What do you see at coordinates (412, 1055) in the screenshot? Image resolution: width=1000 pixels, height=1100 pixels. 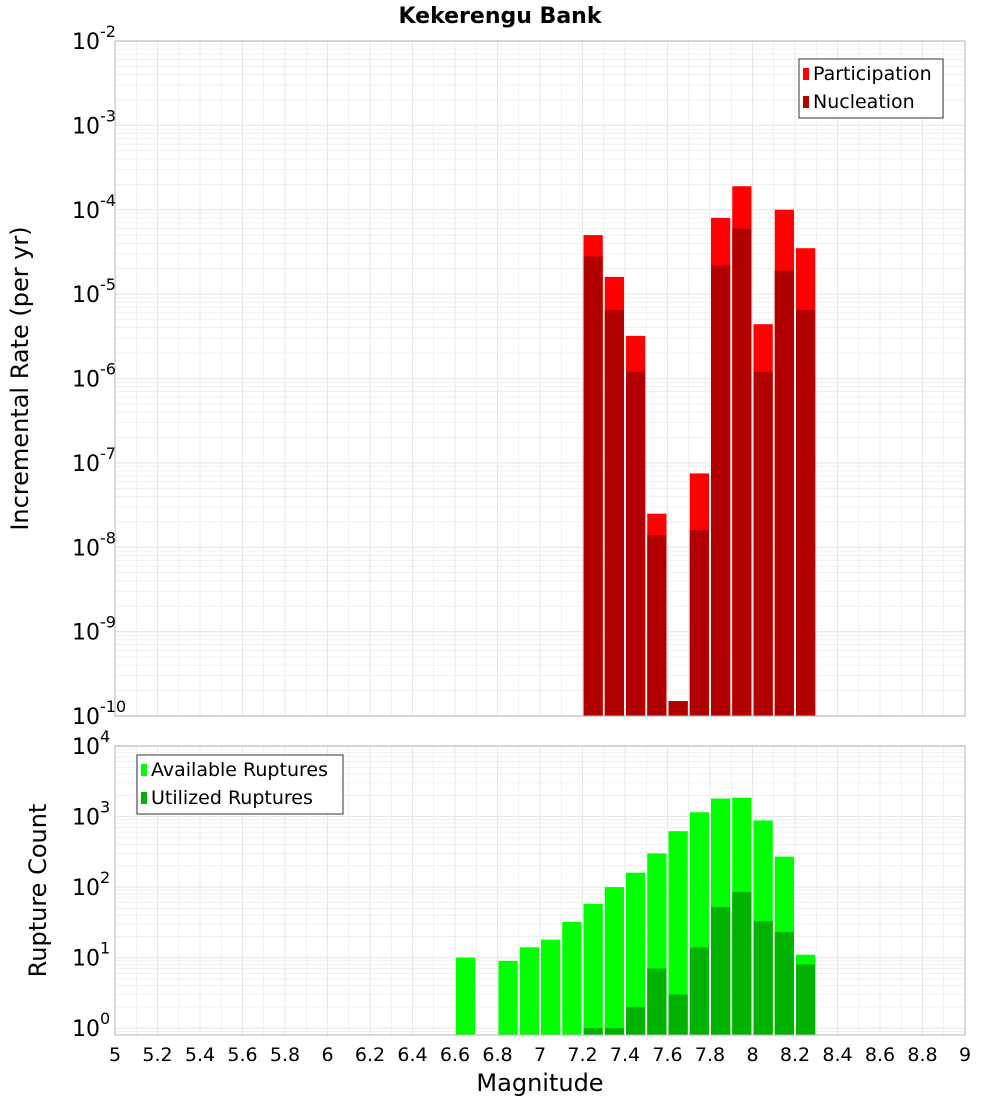 I see `x-tick-label: 6.4` at bounding box center [412, 1055].